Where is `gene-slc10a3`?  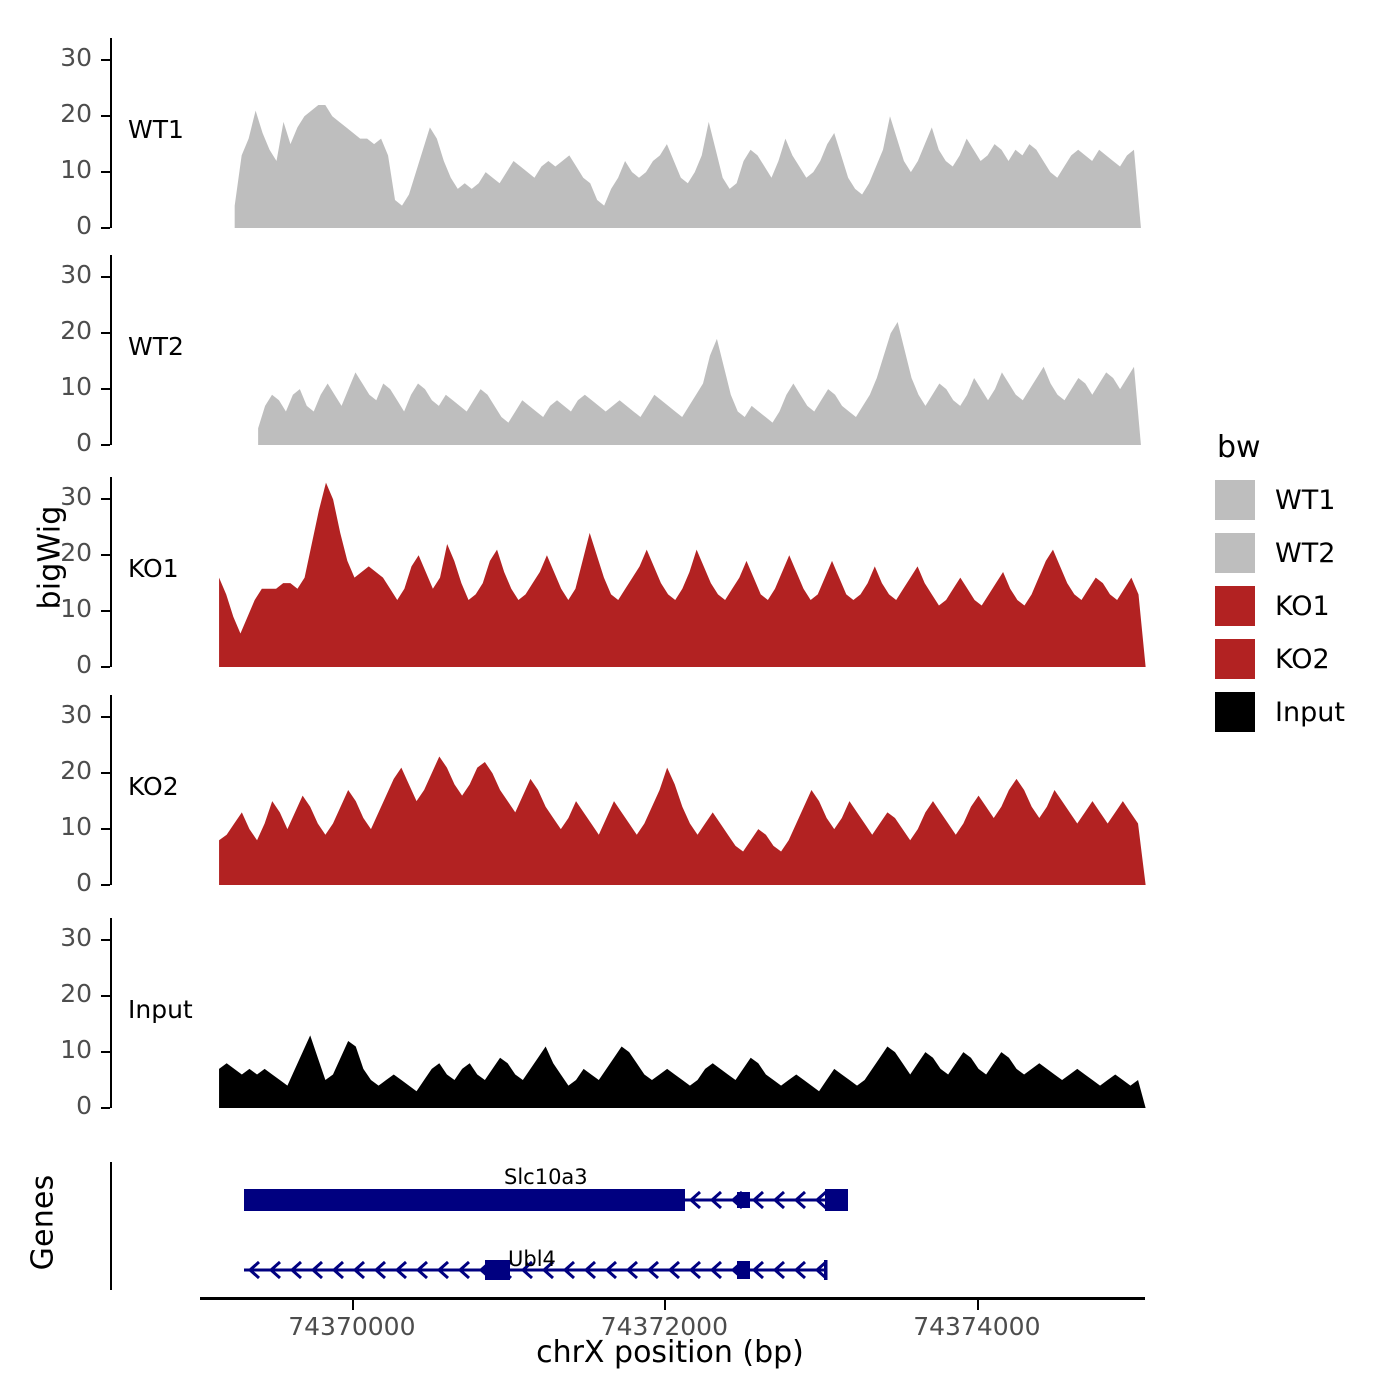
gene-slc10a3 is located at coordinates (546, 1200).